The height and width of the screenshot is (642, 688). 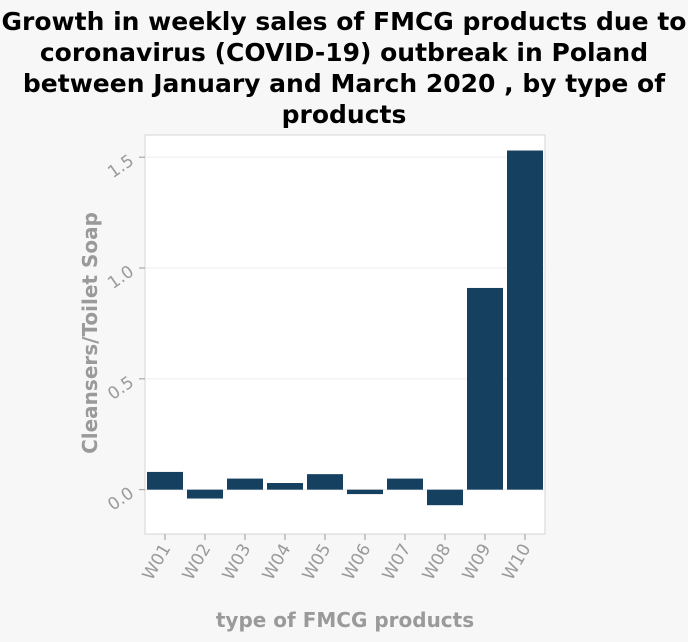 What do you see at coordinates (397, 562) in the screenshot?
I see `x-tick-label: W07` at bounding box center [397, 562].